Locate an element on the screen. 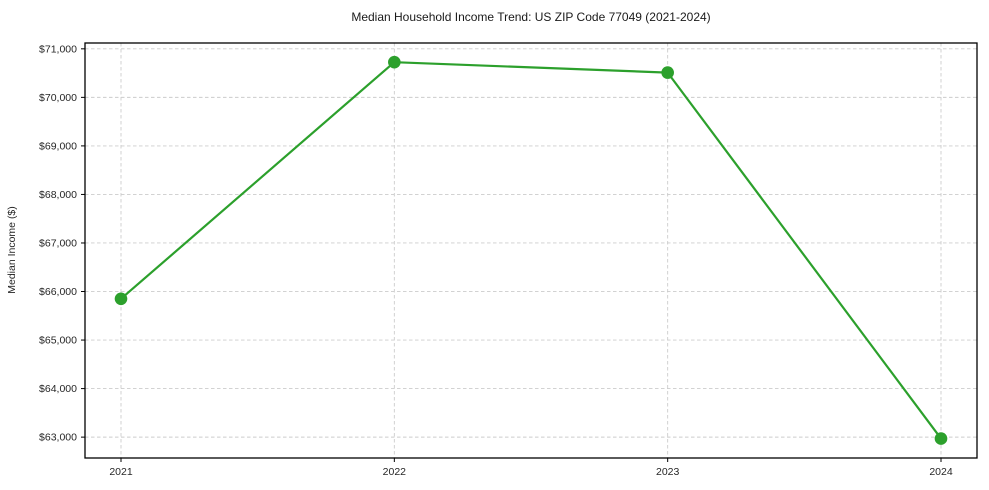 The image size is (989, 490). y-tick-label: $63,000 is located at coordinates (58, 438).